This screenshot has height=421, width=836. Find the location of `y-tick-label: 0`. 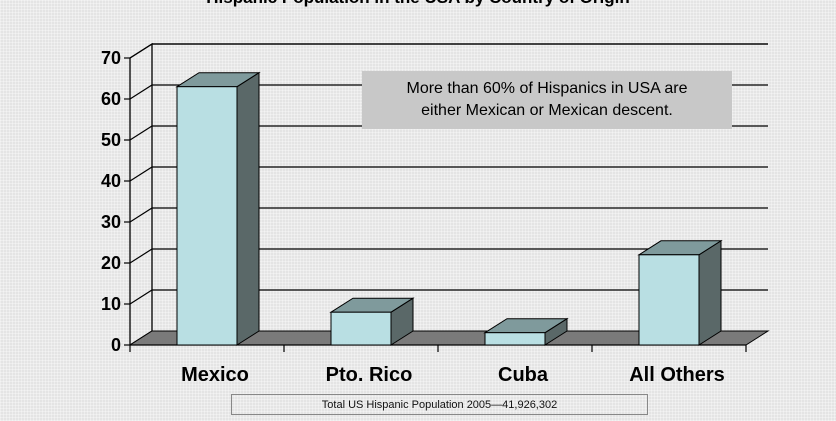

y-tick-label: 0 is located at coordinates (116, 345).